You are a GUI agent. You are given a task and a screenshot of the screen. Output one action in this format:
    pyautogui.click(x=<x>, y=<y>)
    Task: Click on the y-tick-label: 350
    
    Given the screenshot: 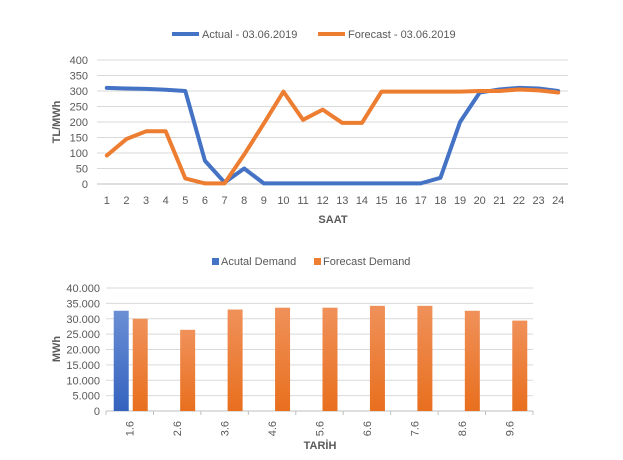 What is the action you would take?
    pyautogui.click(x=79, y=77)
    